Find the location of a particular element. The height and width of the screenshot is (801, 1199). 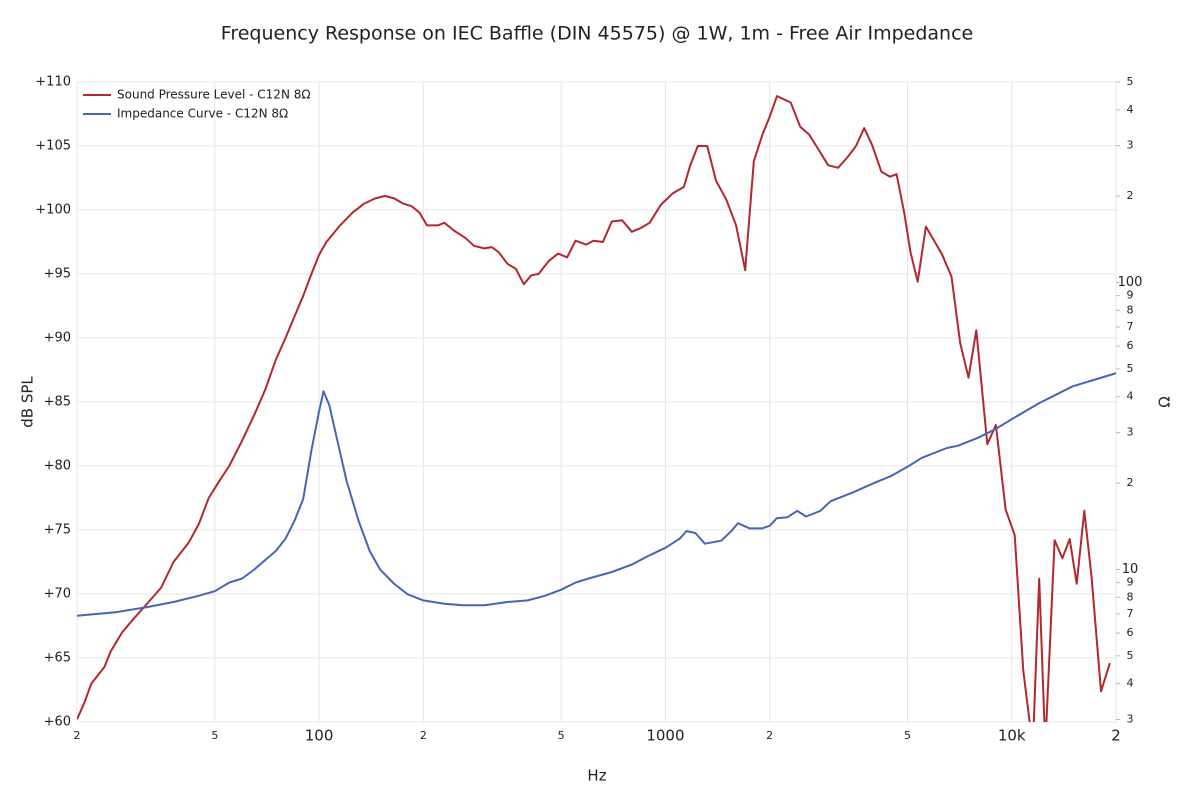

y-axis-label: dB SPL is located at coordinates (28, 402).